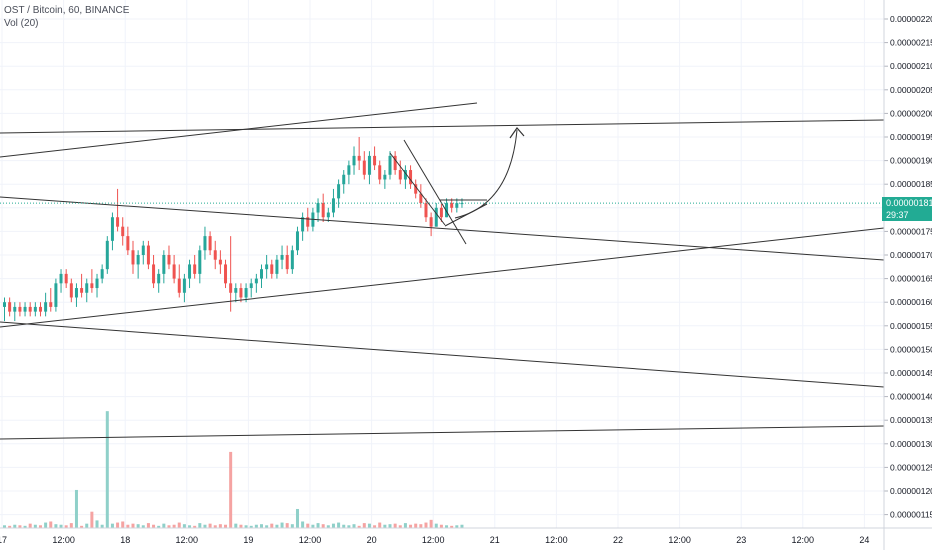 This screenshot has width=932, height=555. Describe the element at coordinates (442, 354) in the screenshot. I see `trendline-falling-lower` at that location.